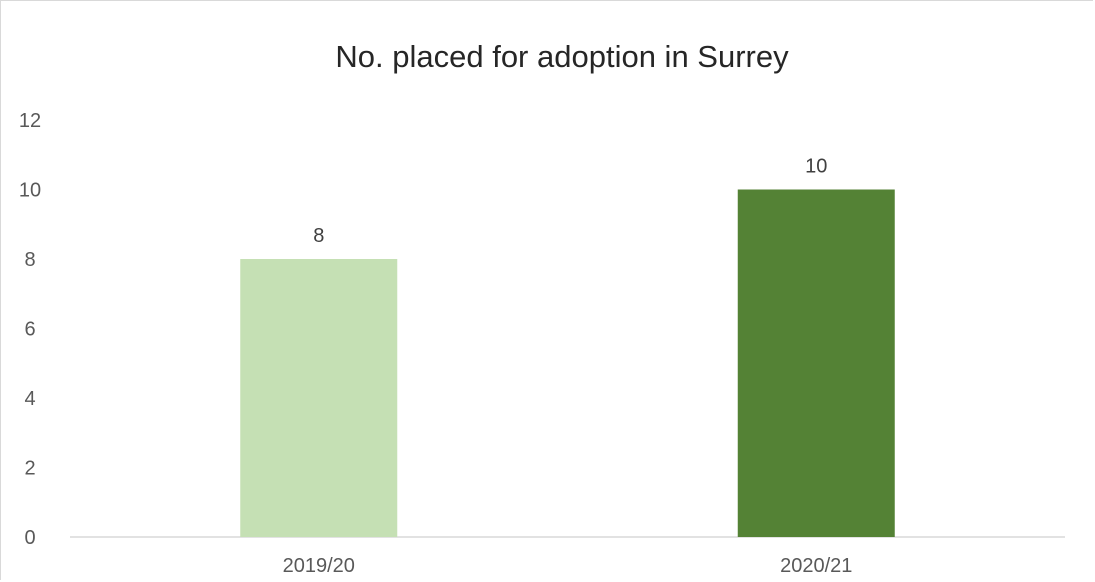 This screenshot has width=1095, height=582. Describe the element at coordinates (29, 260) in the screenshot. I see `y-tick-label: 8` at that location.